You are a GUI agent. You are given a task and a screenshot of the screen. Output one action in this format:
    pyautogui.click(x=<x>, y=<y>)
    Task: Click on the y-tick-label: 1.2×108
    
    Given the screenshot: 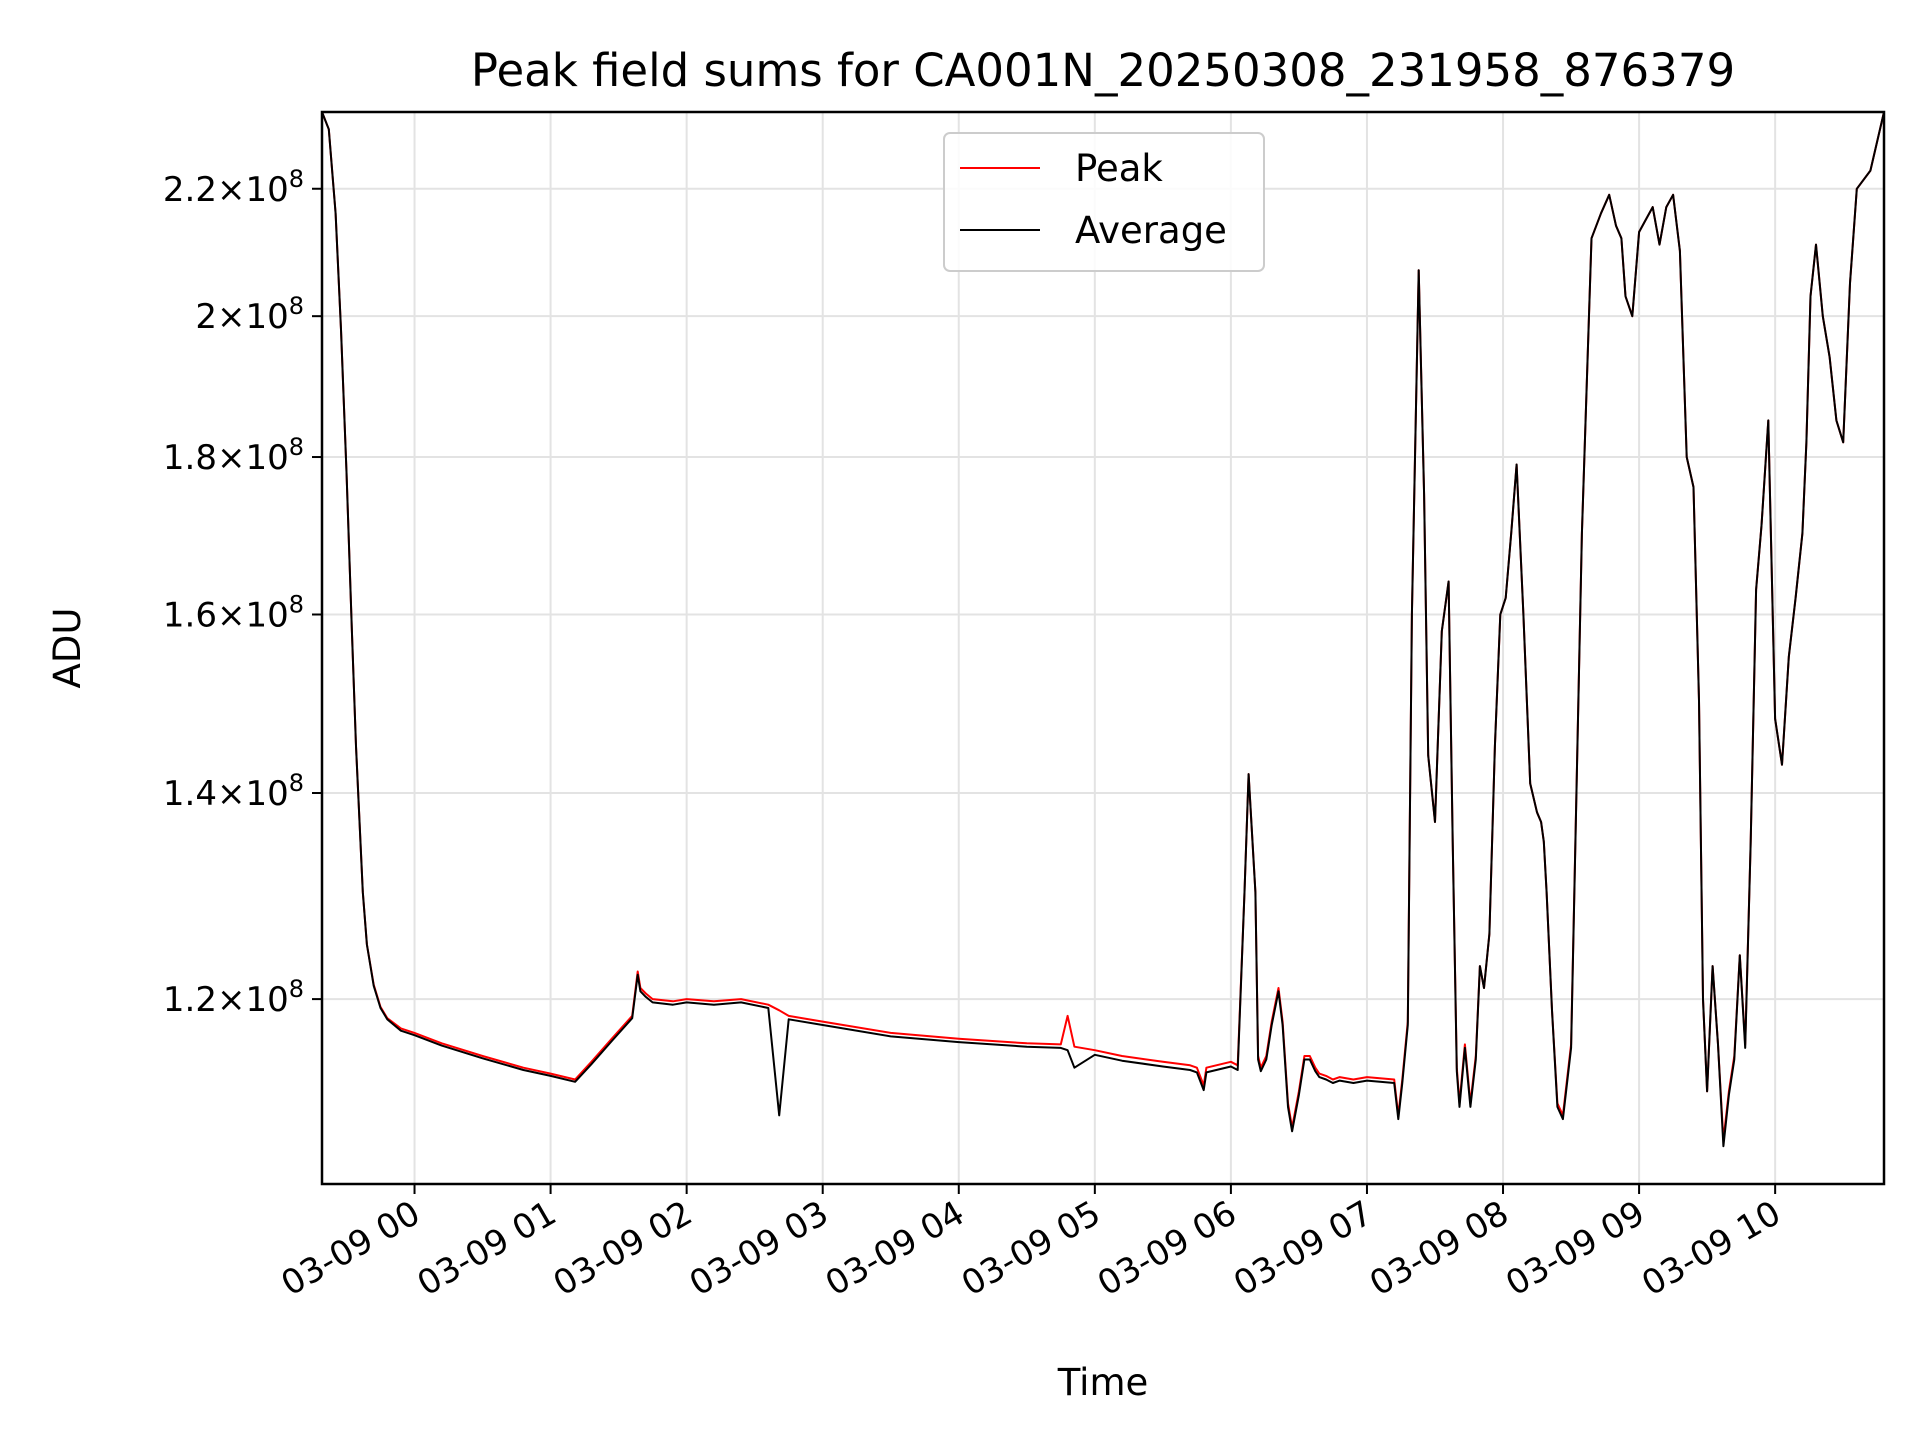 What is the action you would take?
    pyautogui.click(x=233, y=997)
    